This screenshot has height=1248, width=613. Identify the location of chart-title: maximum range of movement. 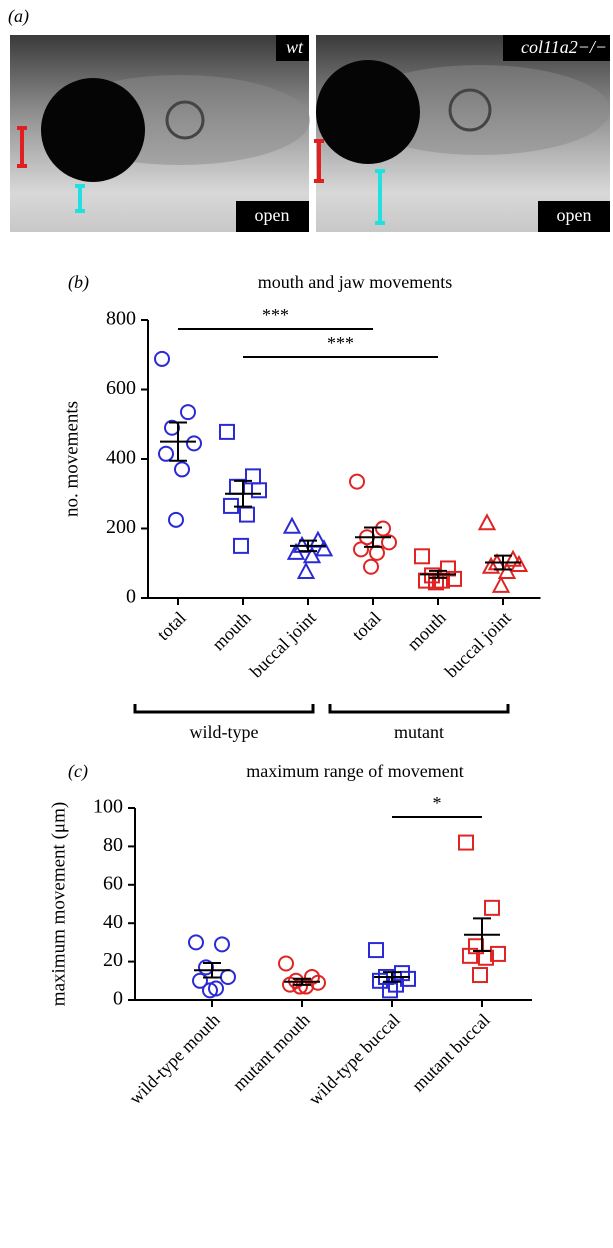
(354, 771).